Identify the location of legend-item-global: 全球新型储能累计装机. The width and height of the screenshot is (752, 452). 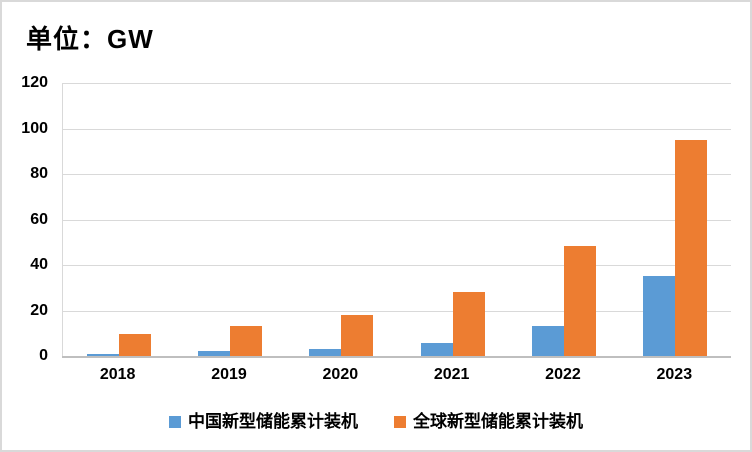
(488, 422).